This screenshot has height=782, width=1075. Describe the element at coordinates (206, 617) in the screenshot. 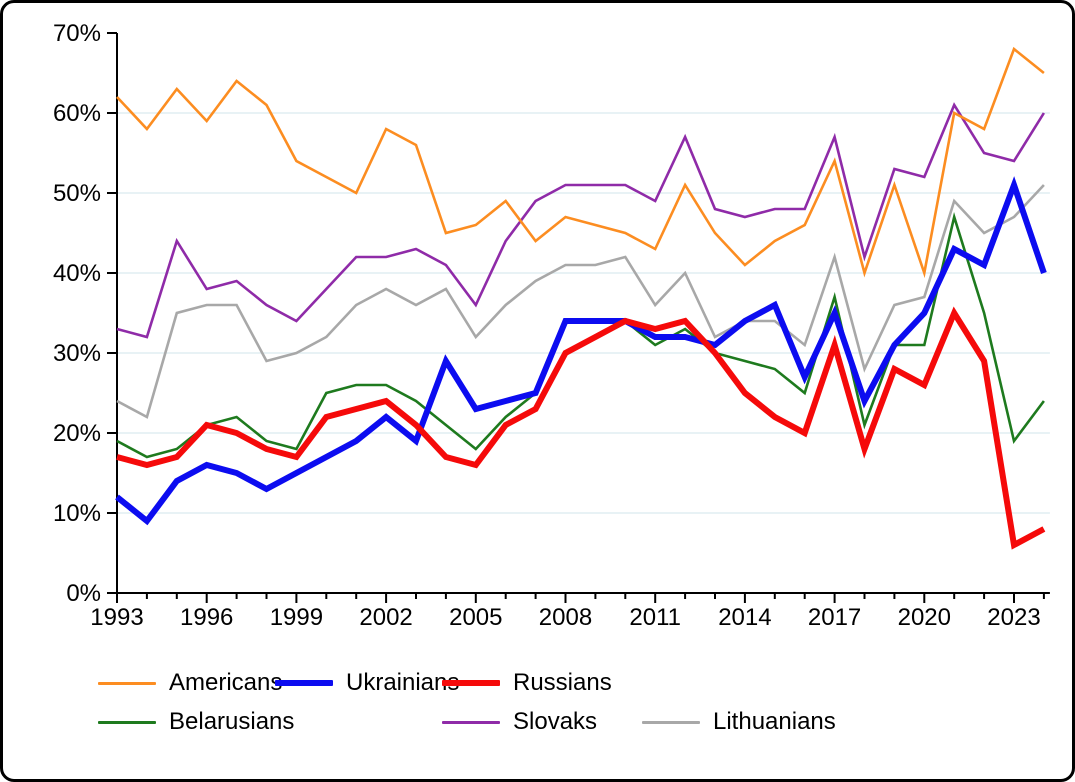

I see `x-tick-label: 1996` at that location.